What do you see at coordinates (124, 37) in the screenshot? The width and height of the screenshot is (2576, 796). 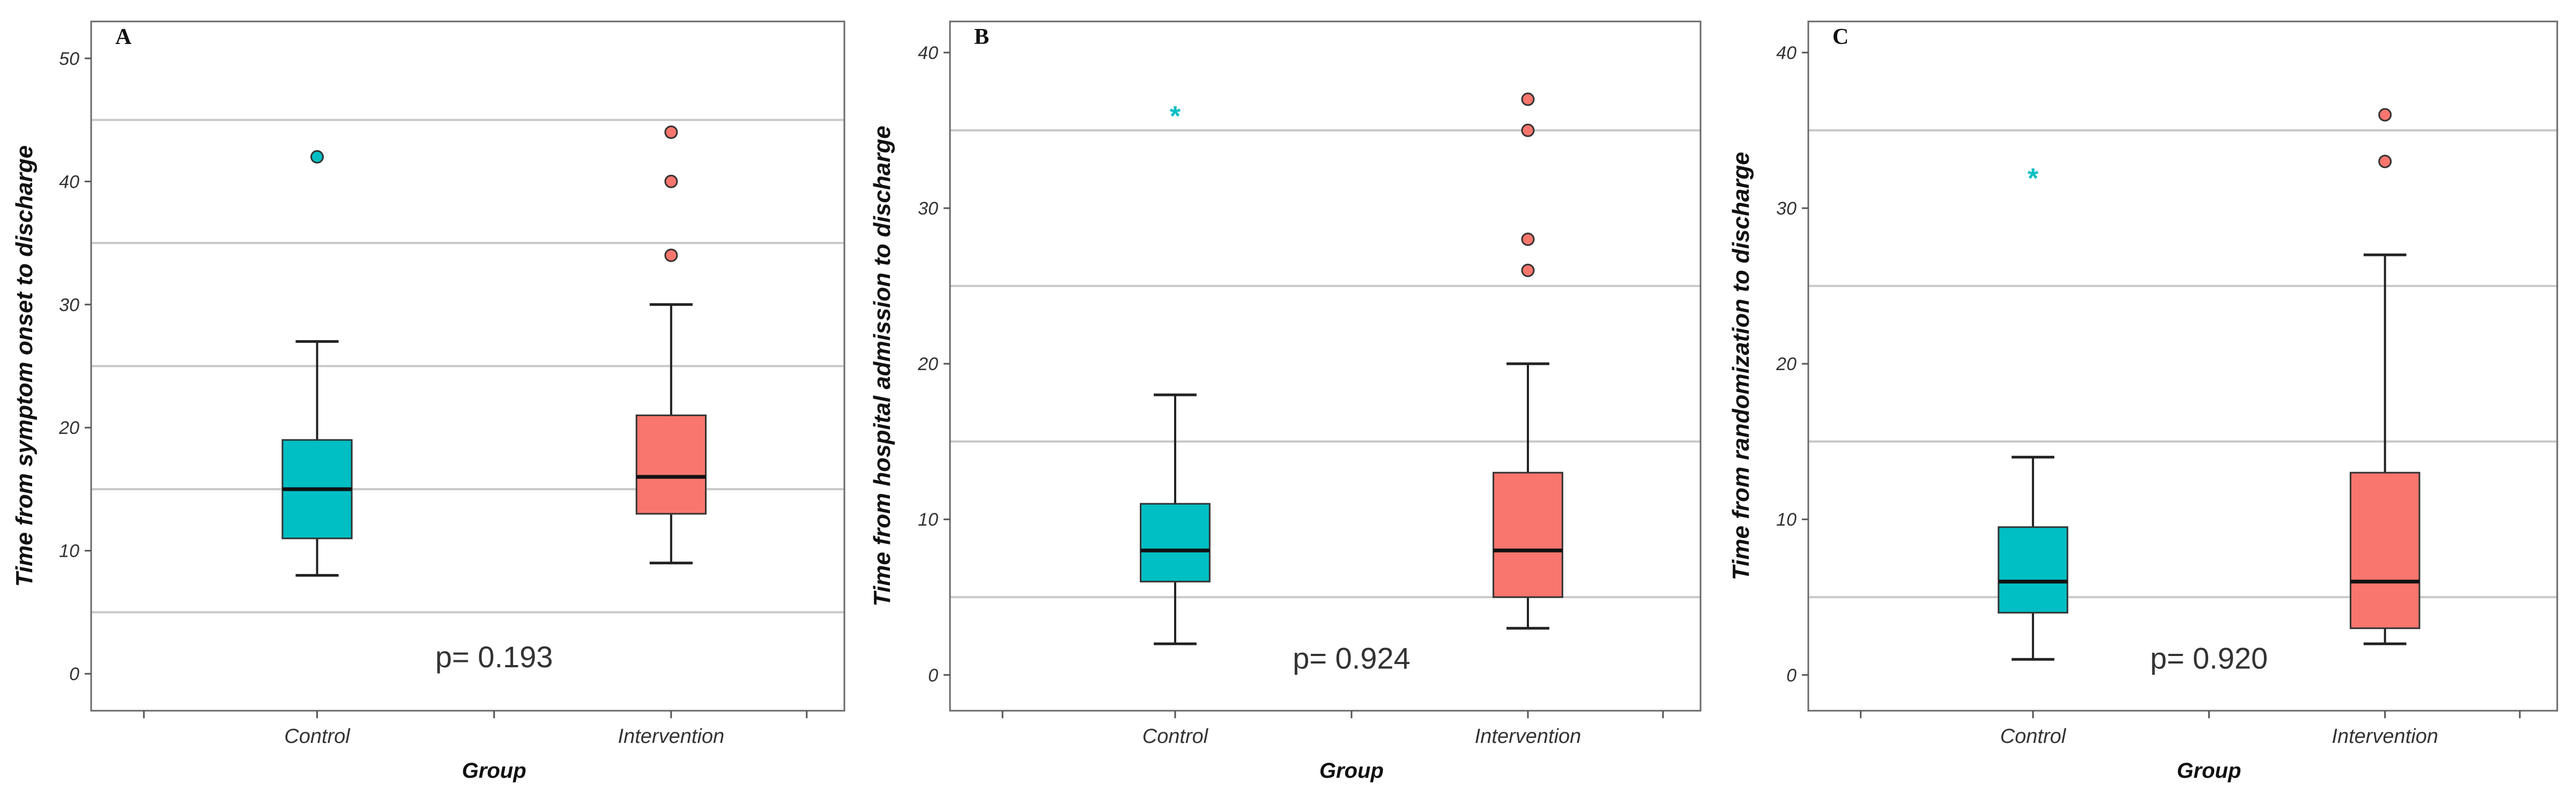 I see `panel-letter: A` at bounding box center [124, 37].